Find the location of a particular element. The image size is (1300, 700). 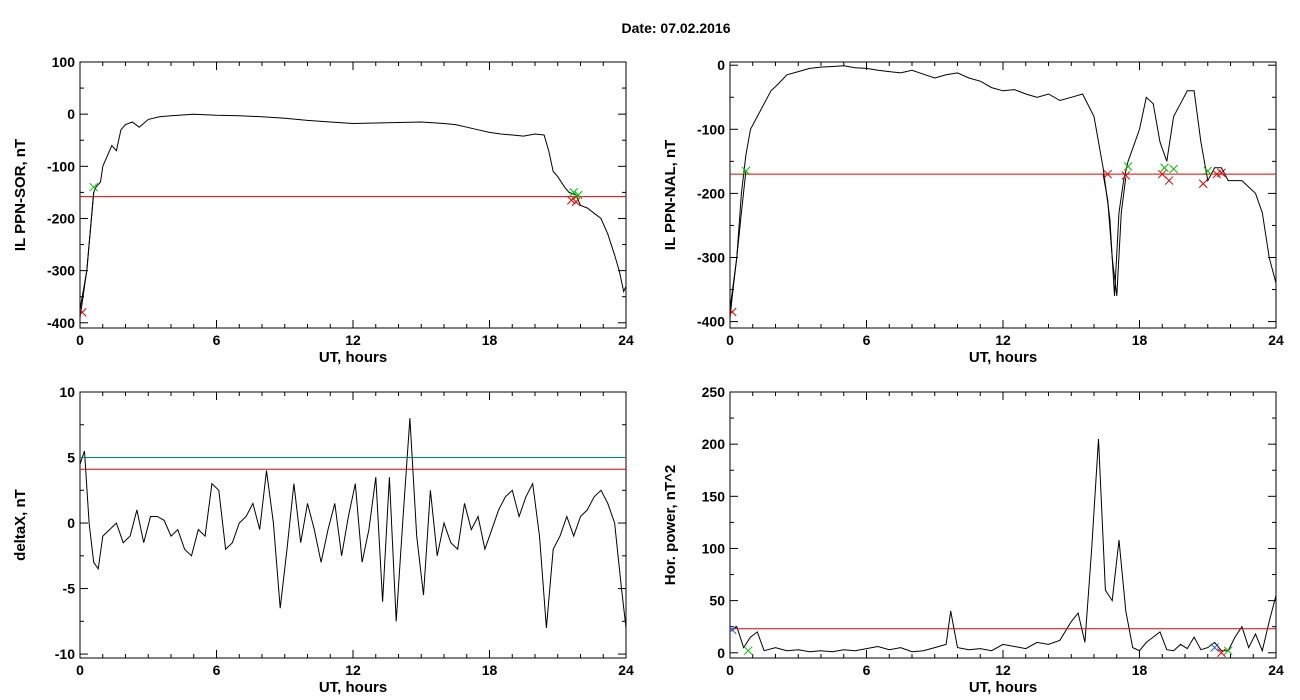

y-axis-label: Hor. power, nT^2 is located at coordinates (670, 525).